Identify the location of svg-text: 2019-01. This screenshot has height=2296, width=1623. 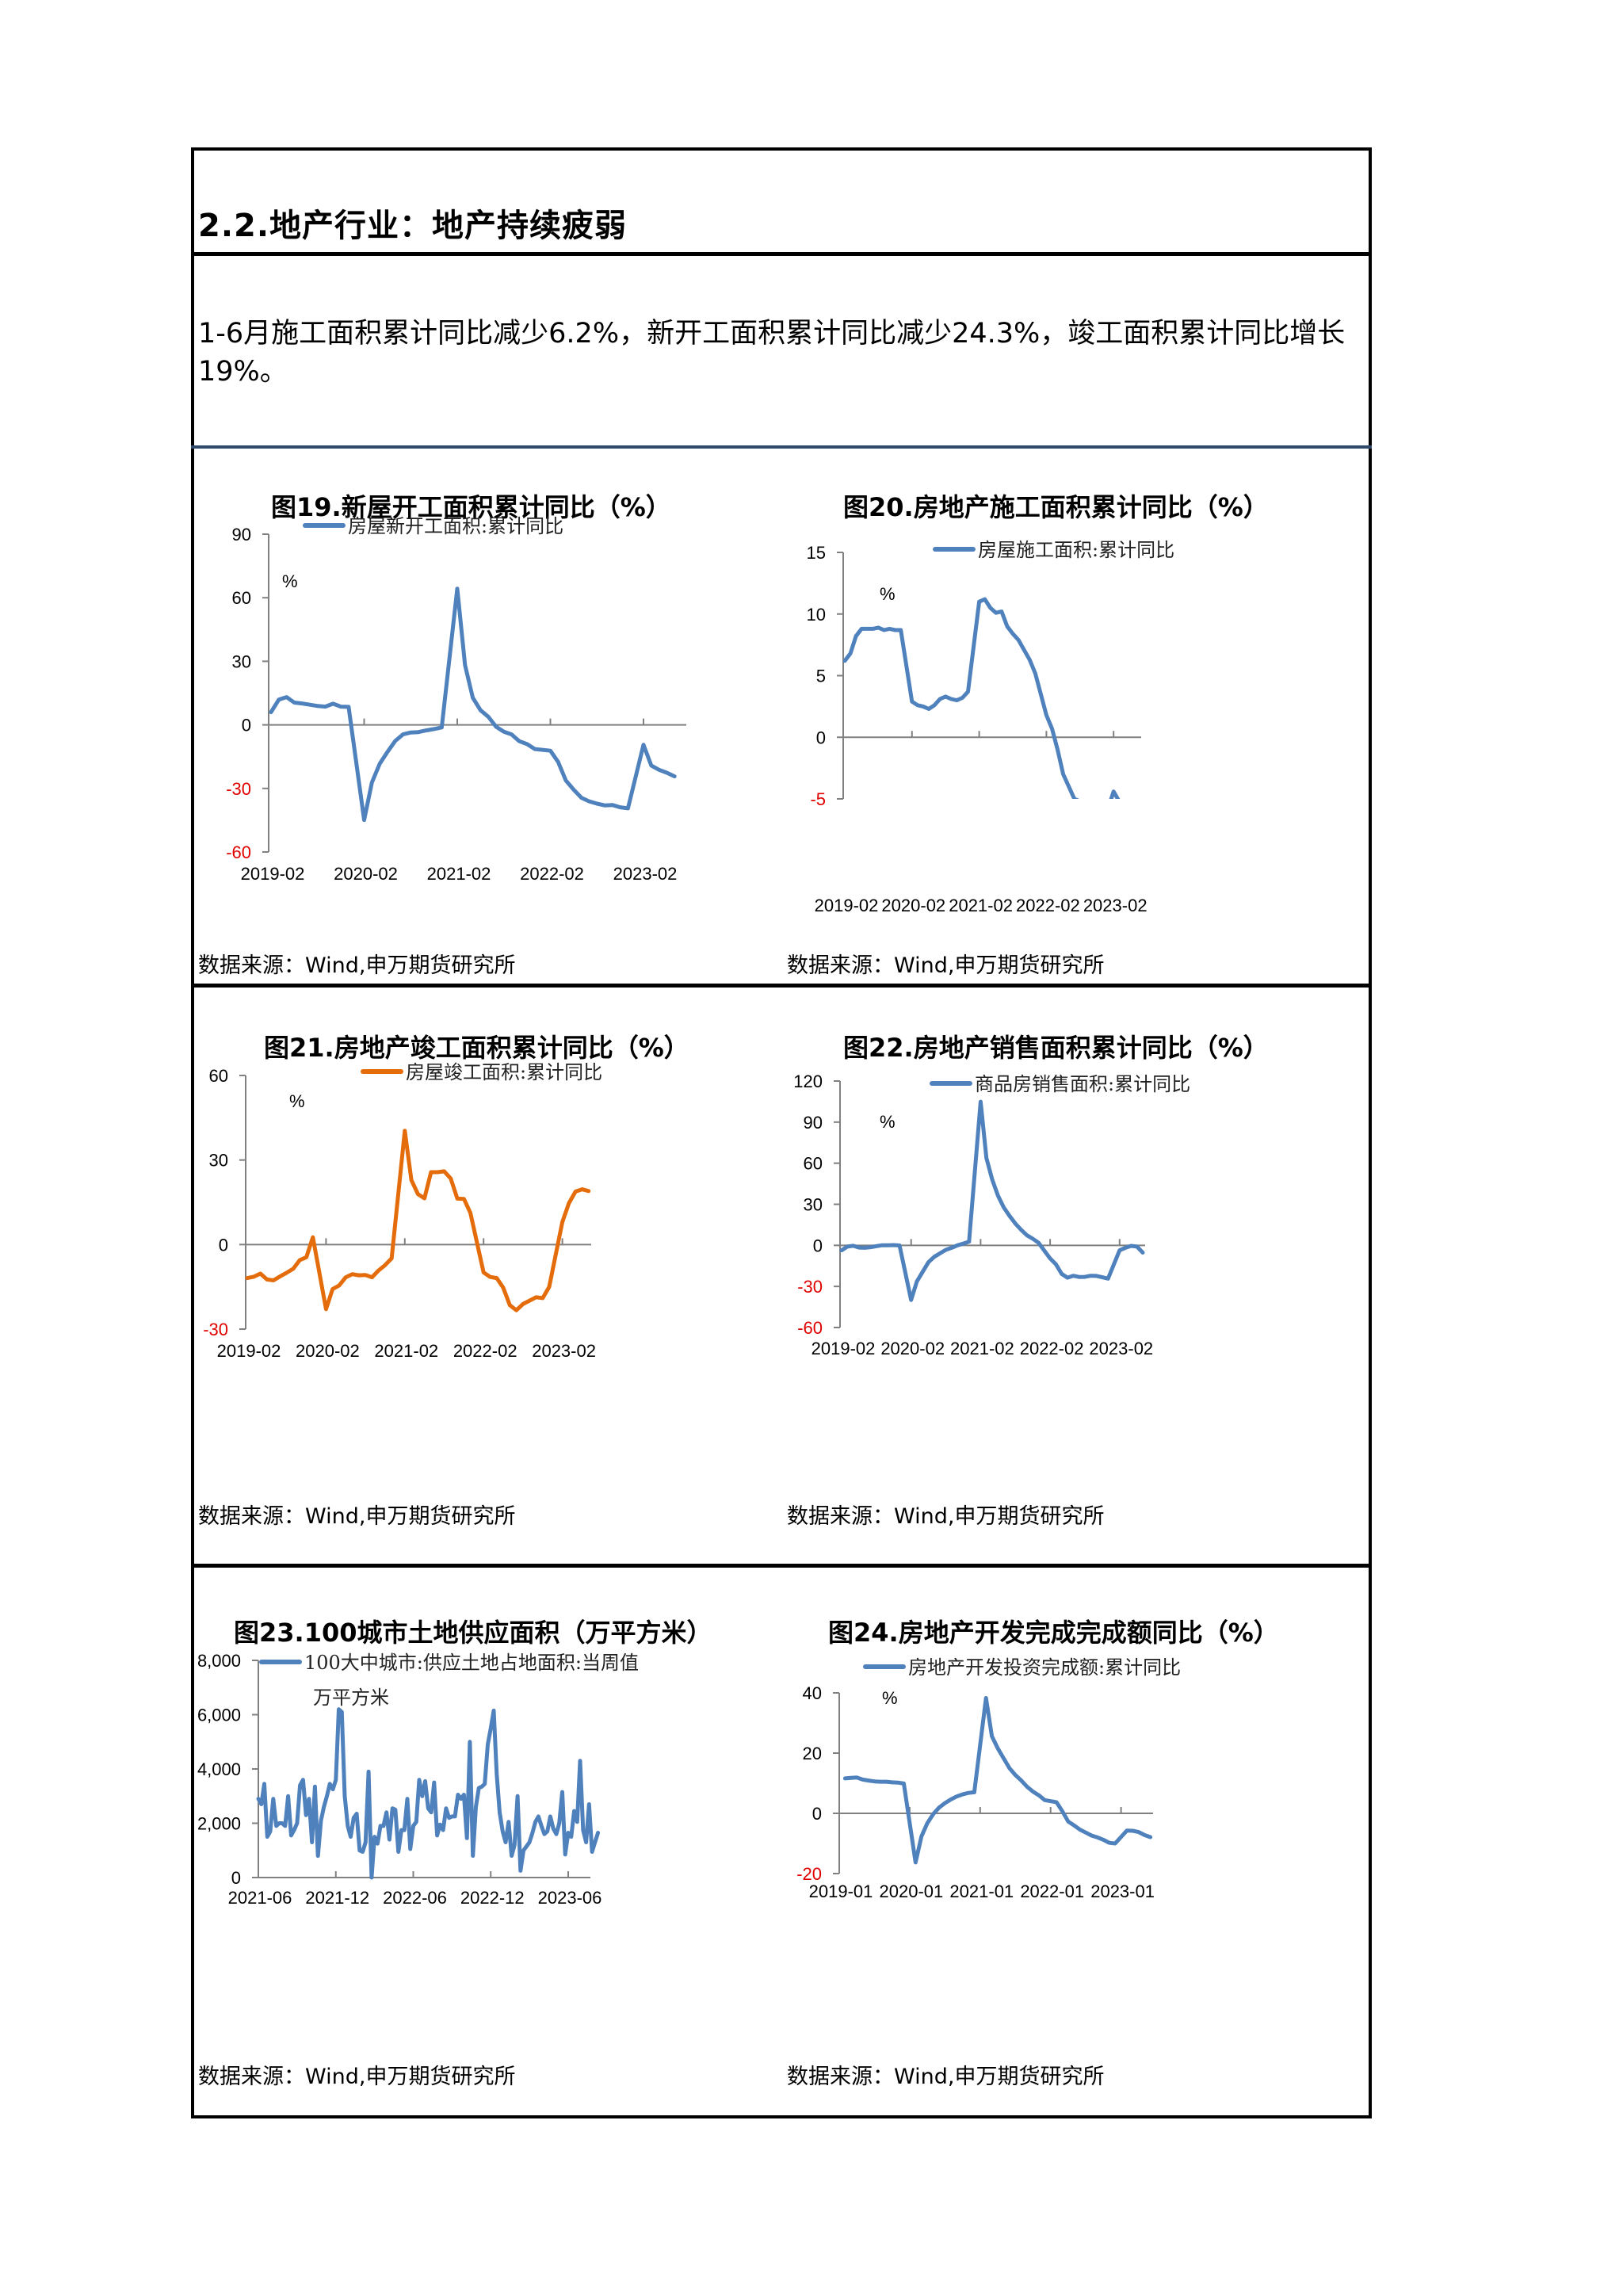
(841, 1891).